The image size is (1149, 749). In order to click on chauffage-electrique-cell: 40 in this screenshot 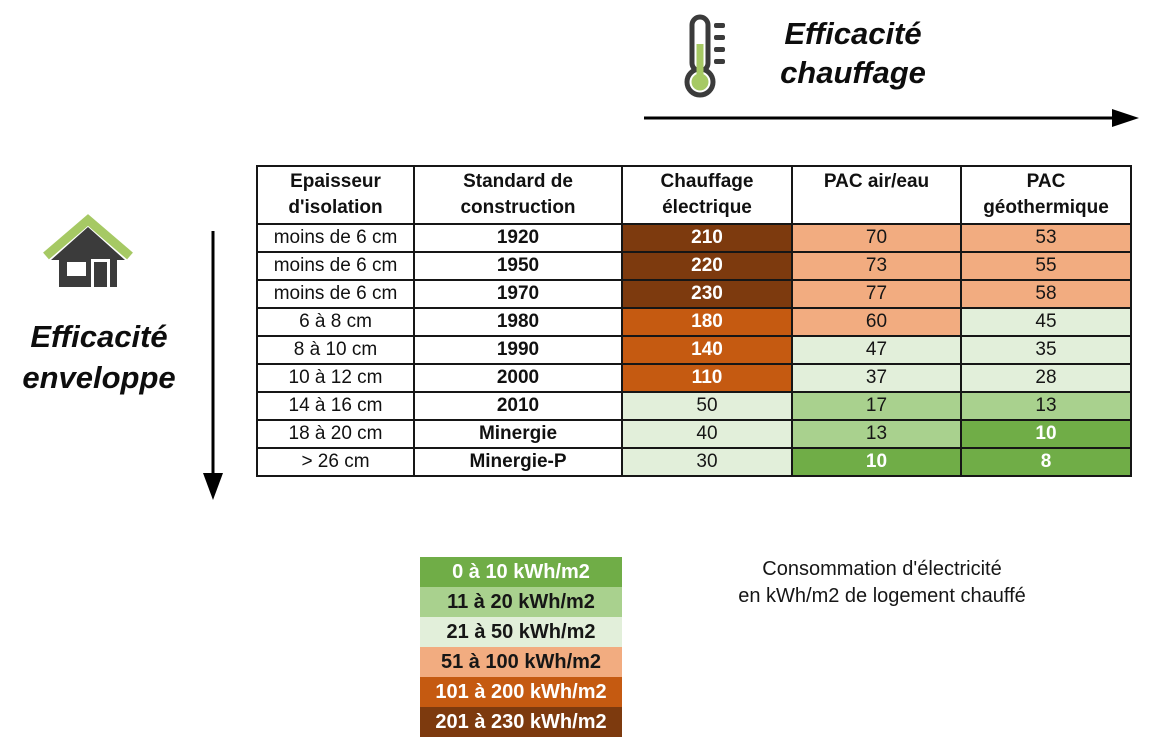, I will do `click(707, 434)`.